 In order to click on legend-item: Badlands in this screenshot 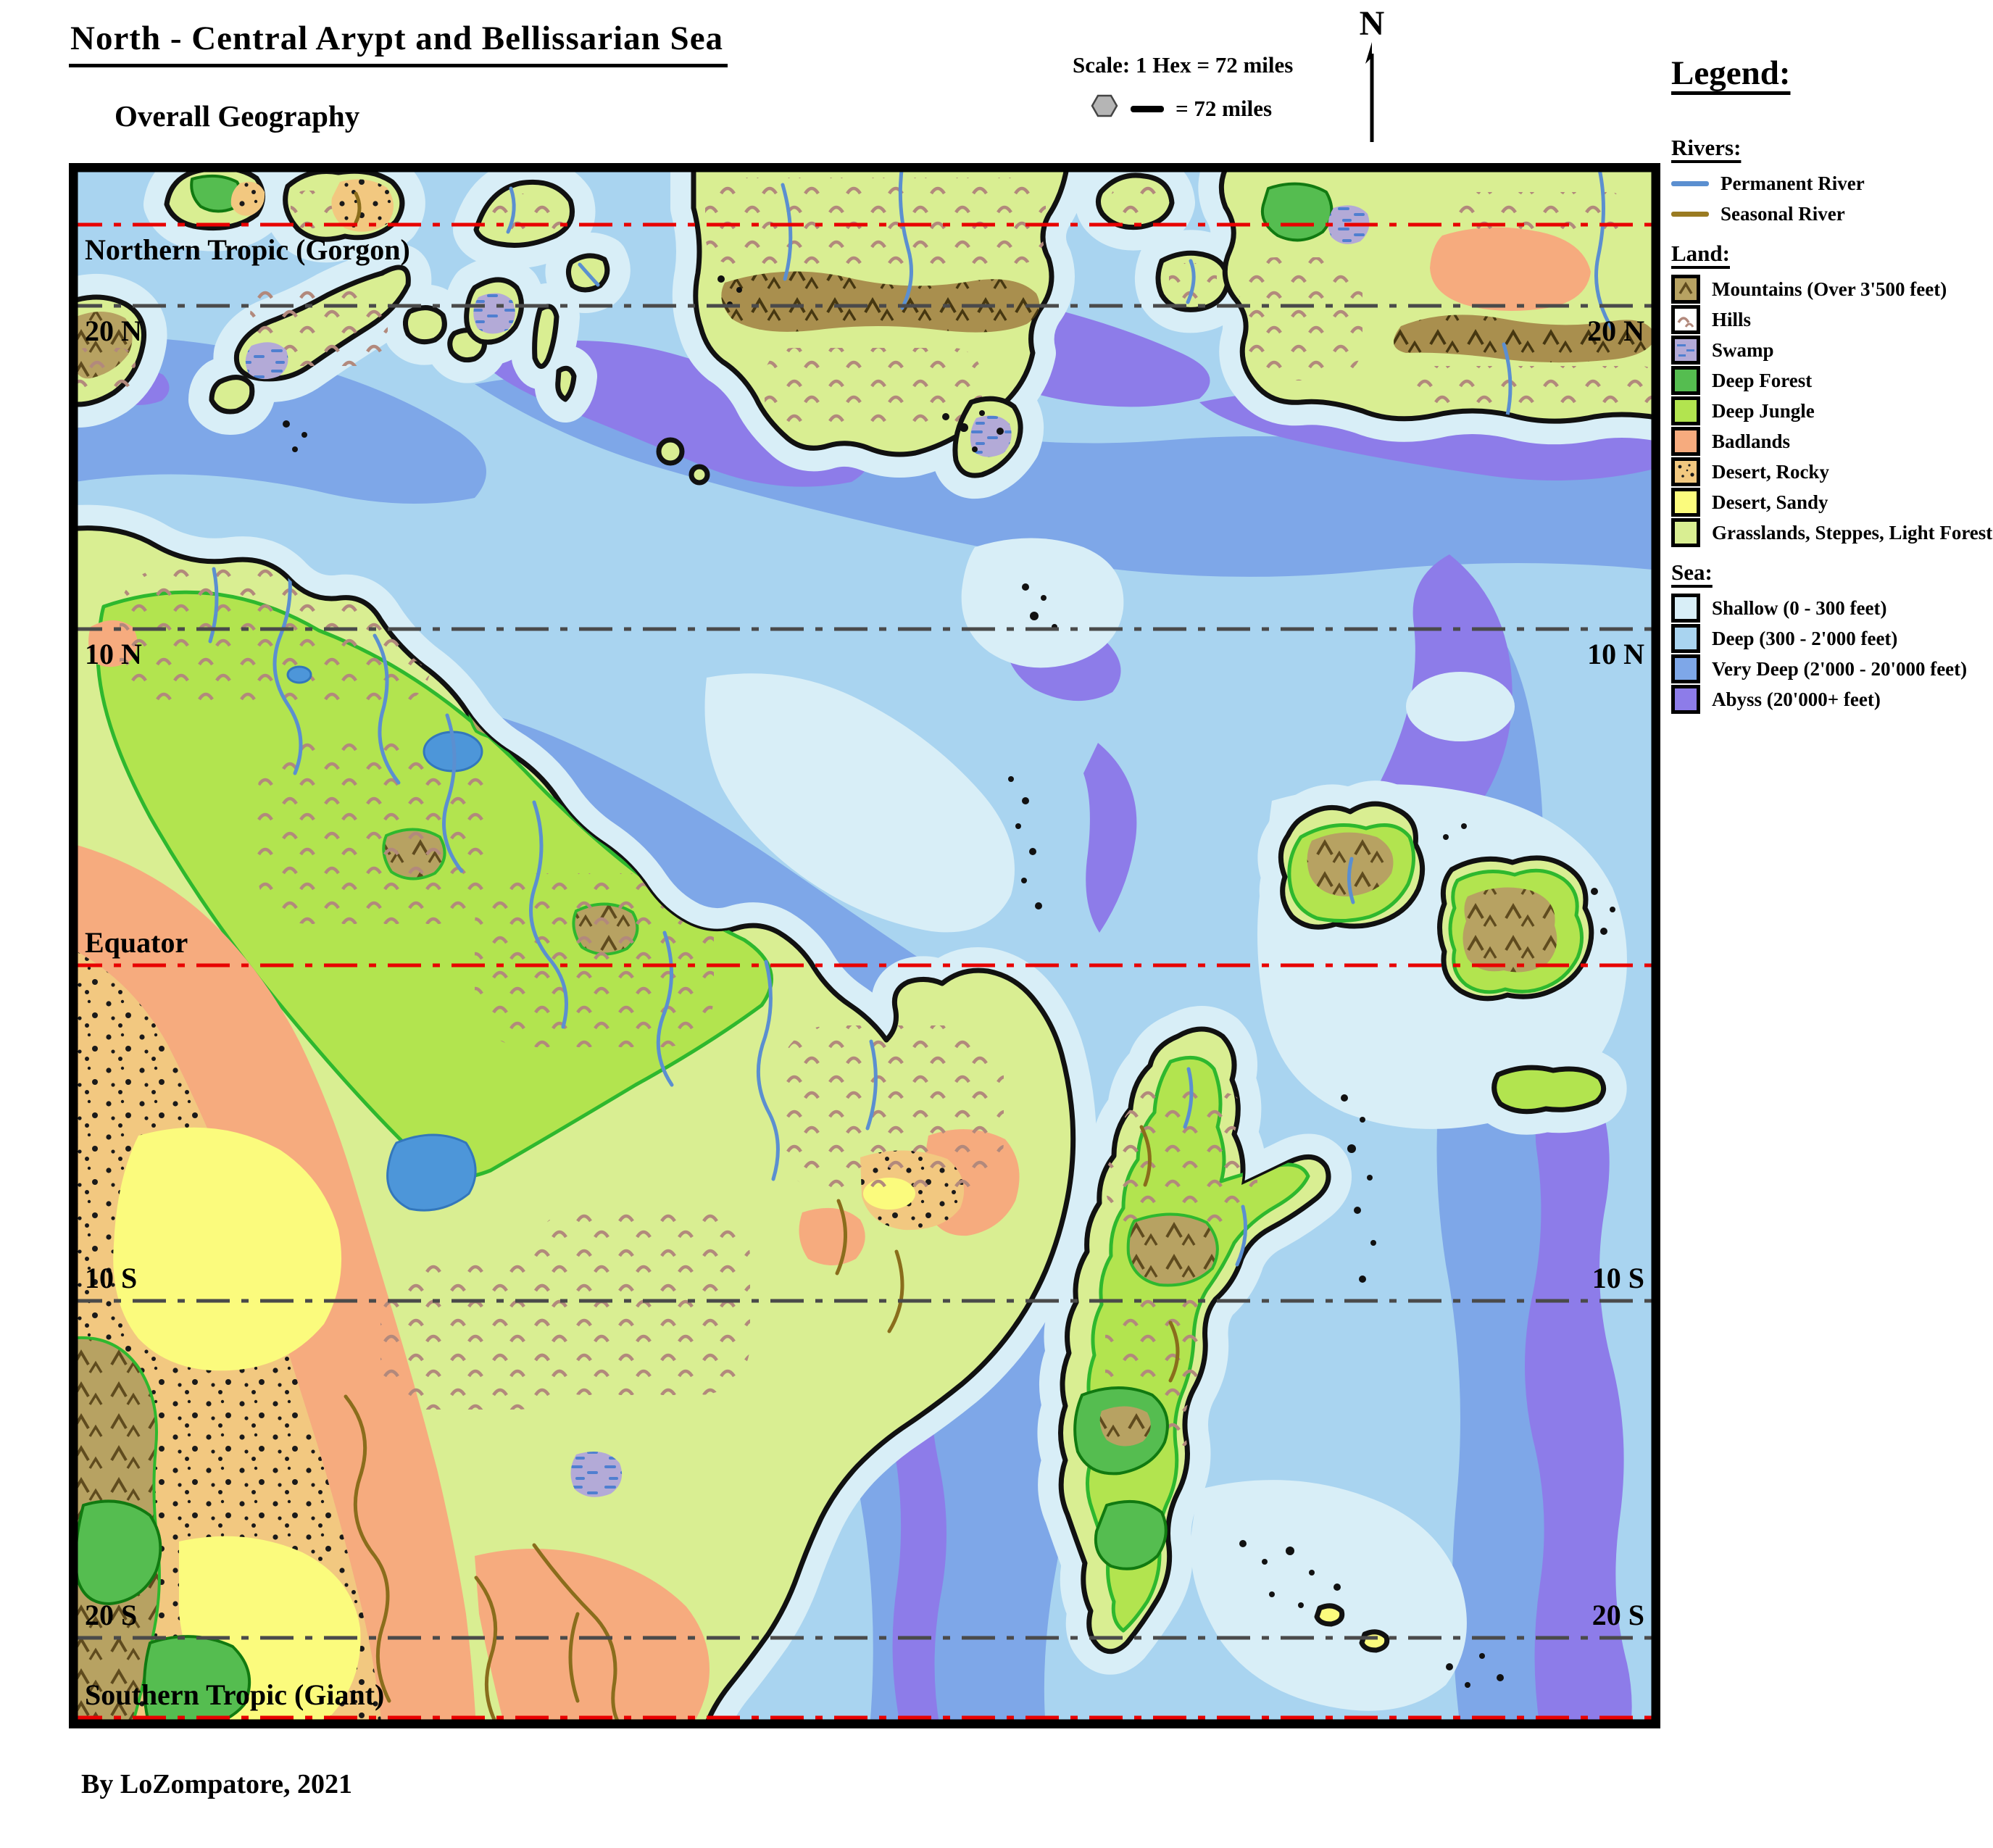, I will do `click(1832, 441)`.